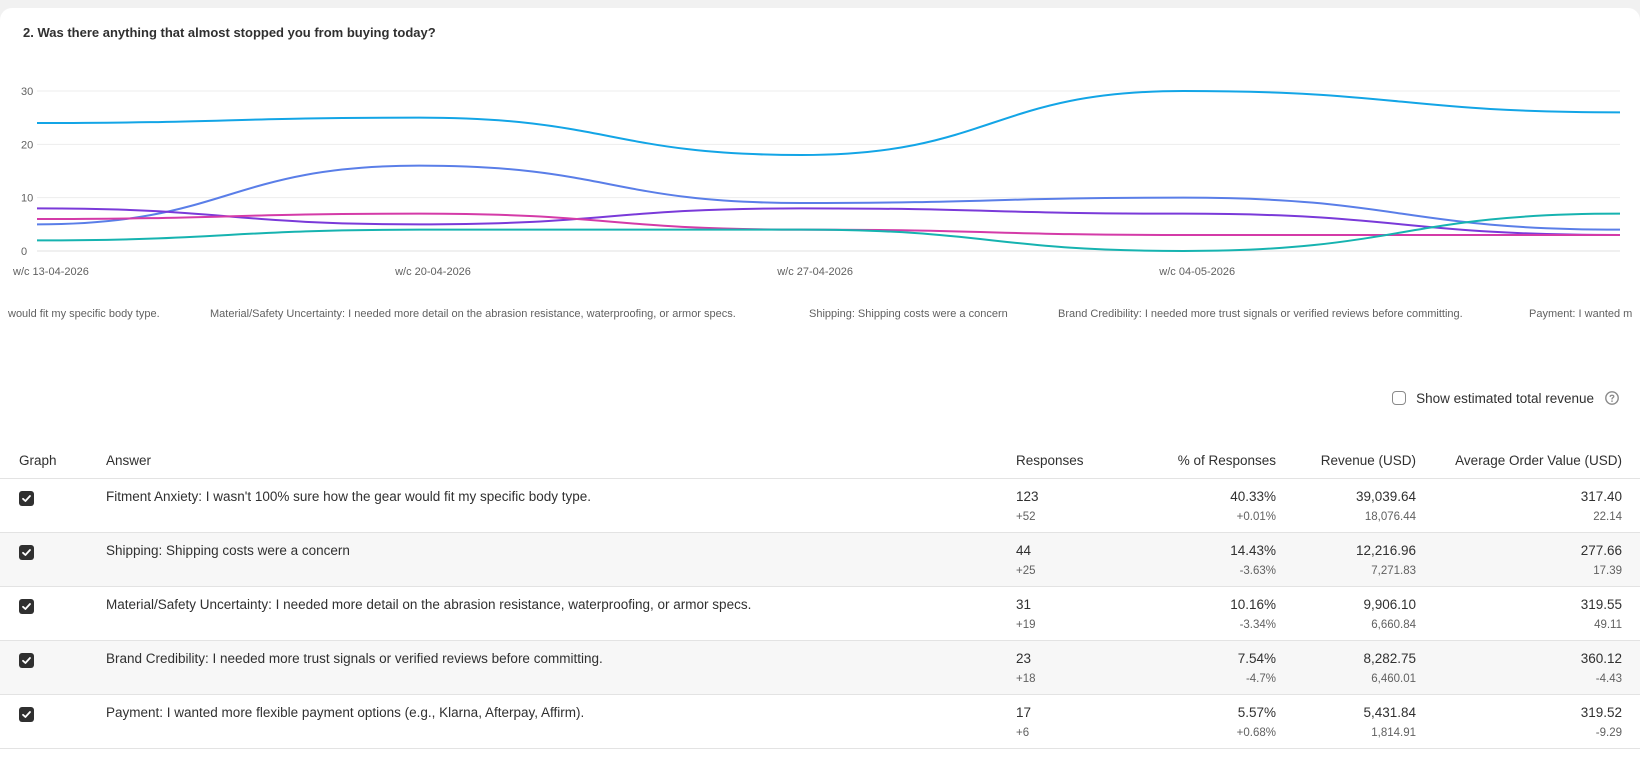 The width and height of the screenshot is (1640, 768). I want to click on y-tick-label: 20, so click(27, 145).